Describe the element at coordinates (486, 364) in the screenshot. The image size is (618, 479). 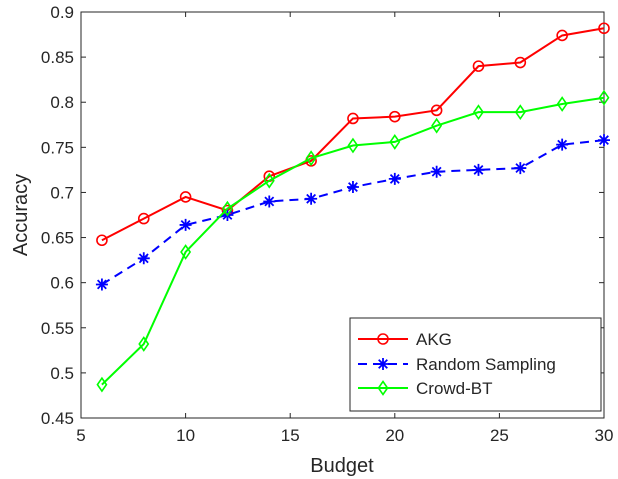
I see `legend-label: Random Sampling` at that location.